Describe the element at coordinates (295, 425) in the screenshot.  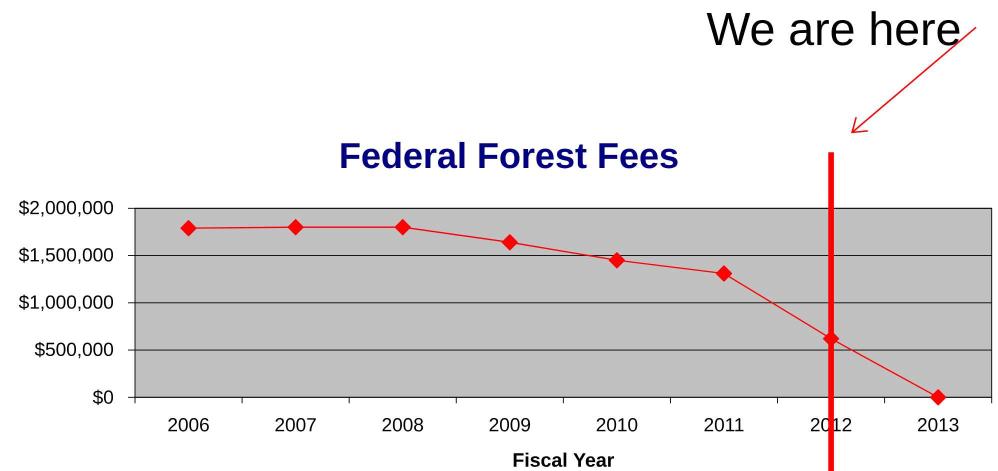
I see `x-tick-label: 2007` at that location.